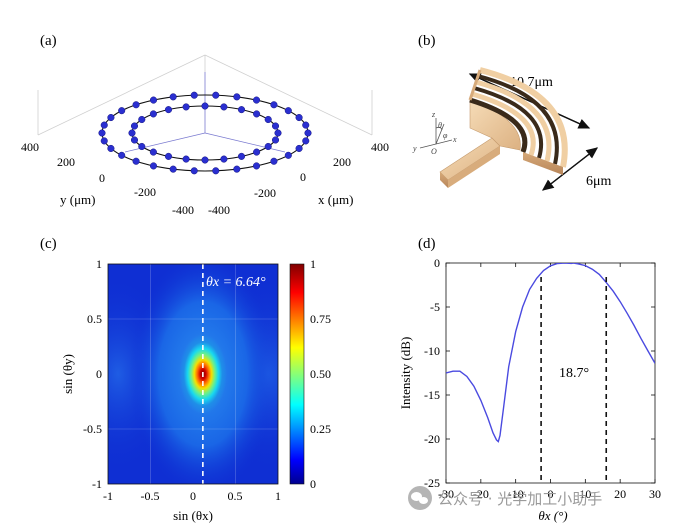 The width and height of the screenshot is (690, 528). Describe the element at coordinates (445, 135) in the screenshot. I see `axis-phi-label: φ` at that location.